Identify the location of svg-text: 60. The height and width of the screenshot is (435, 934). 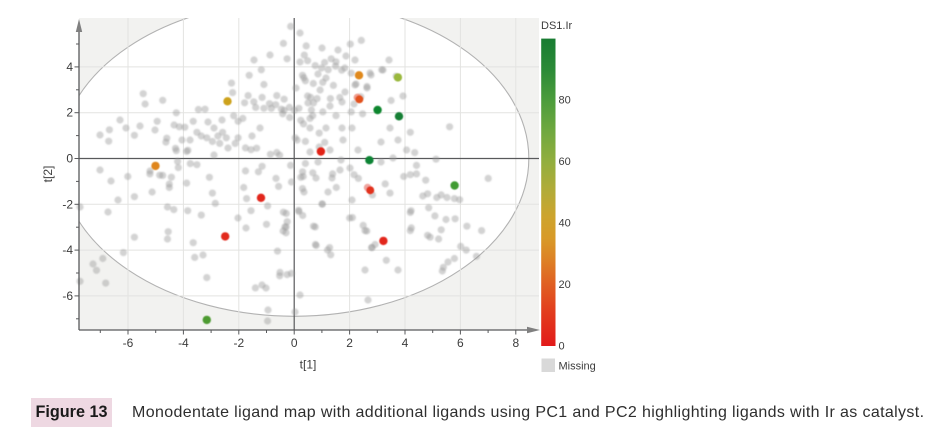
(565, 162).